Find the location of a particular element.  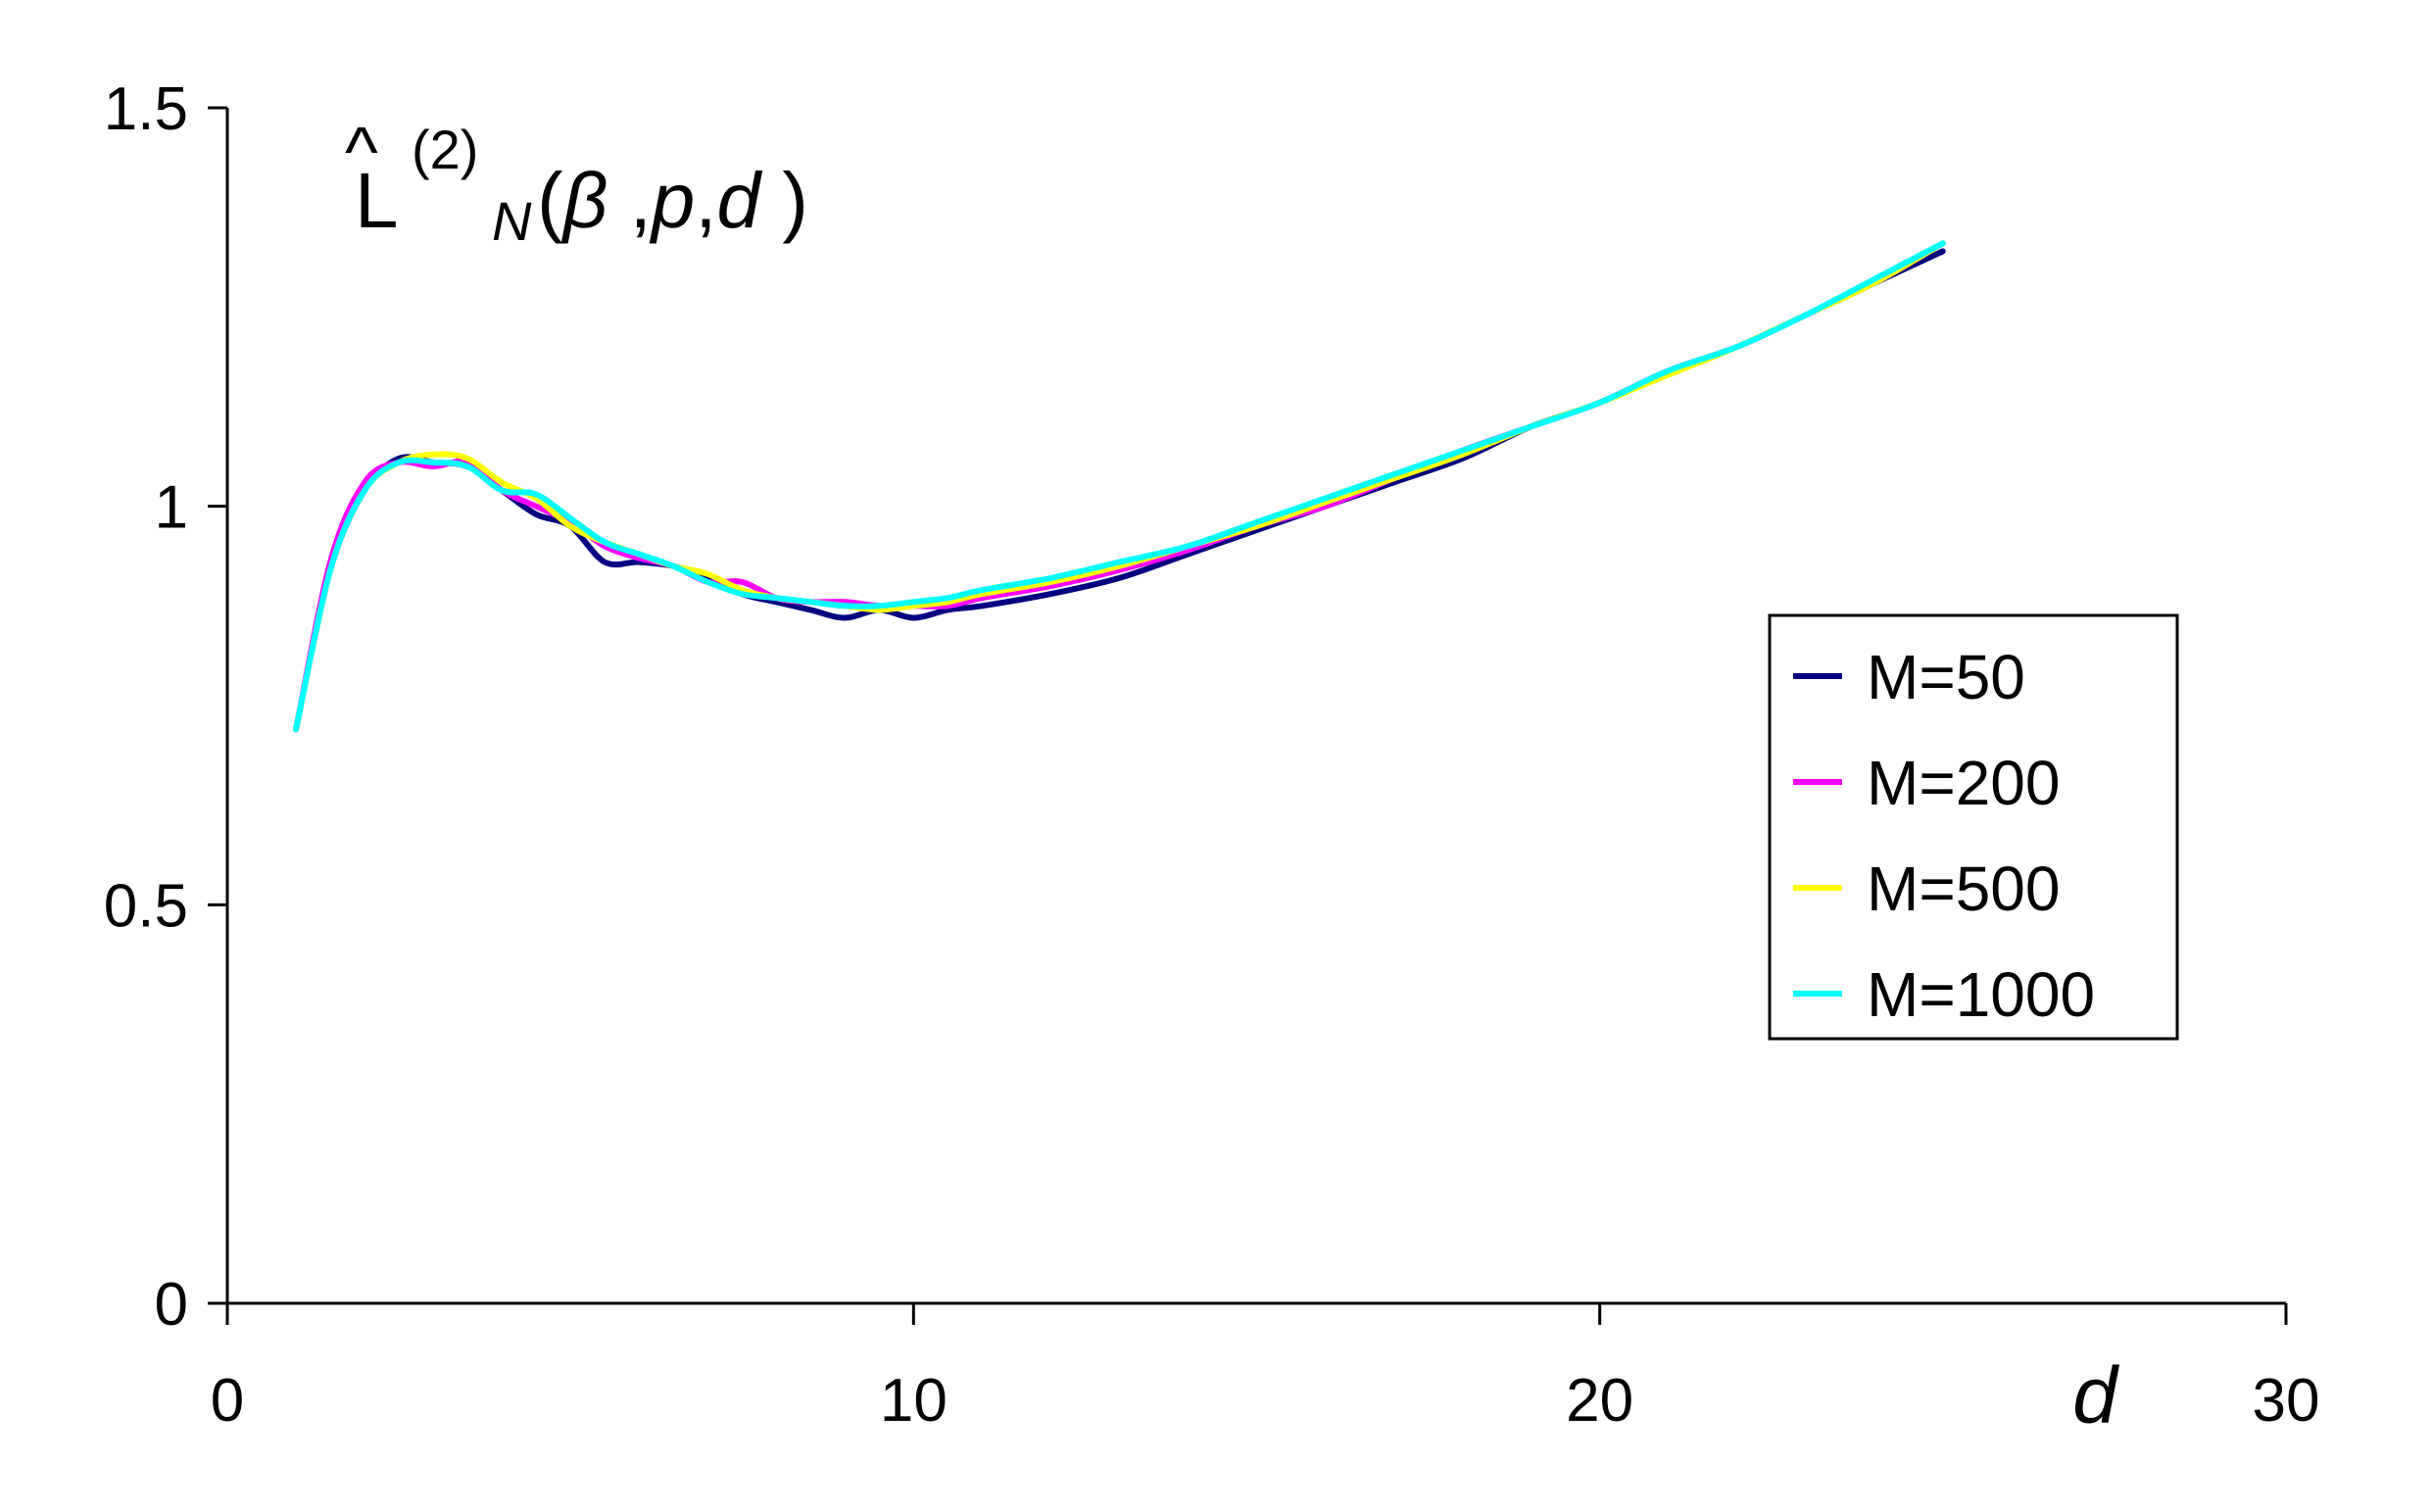

legend-label: M=500 is located at coordinates (1963, 889).